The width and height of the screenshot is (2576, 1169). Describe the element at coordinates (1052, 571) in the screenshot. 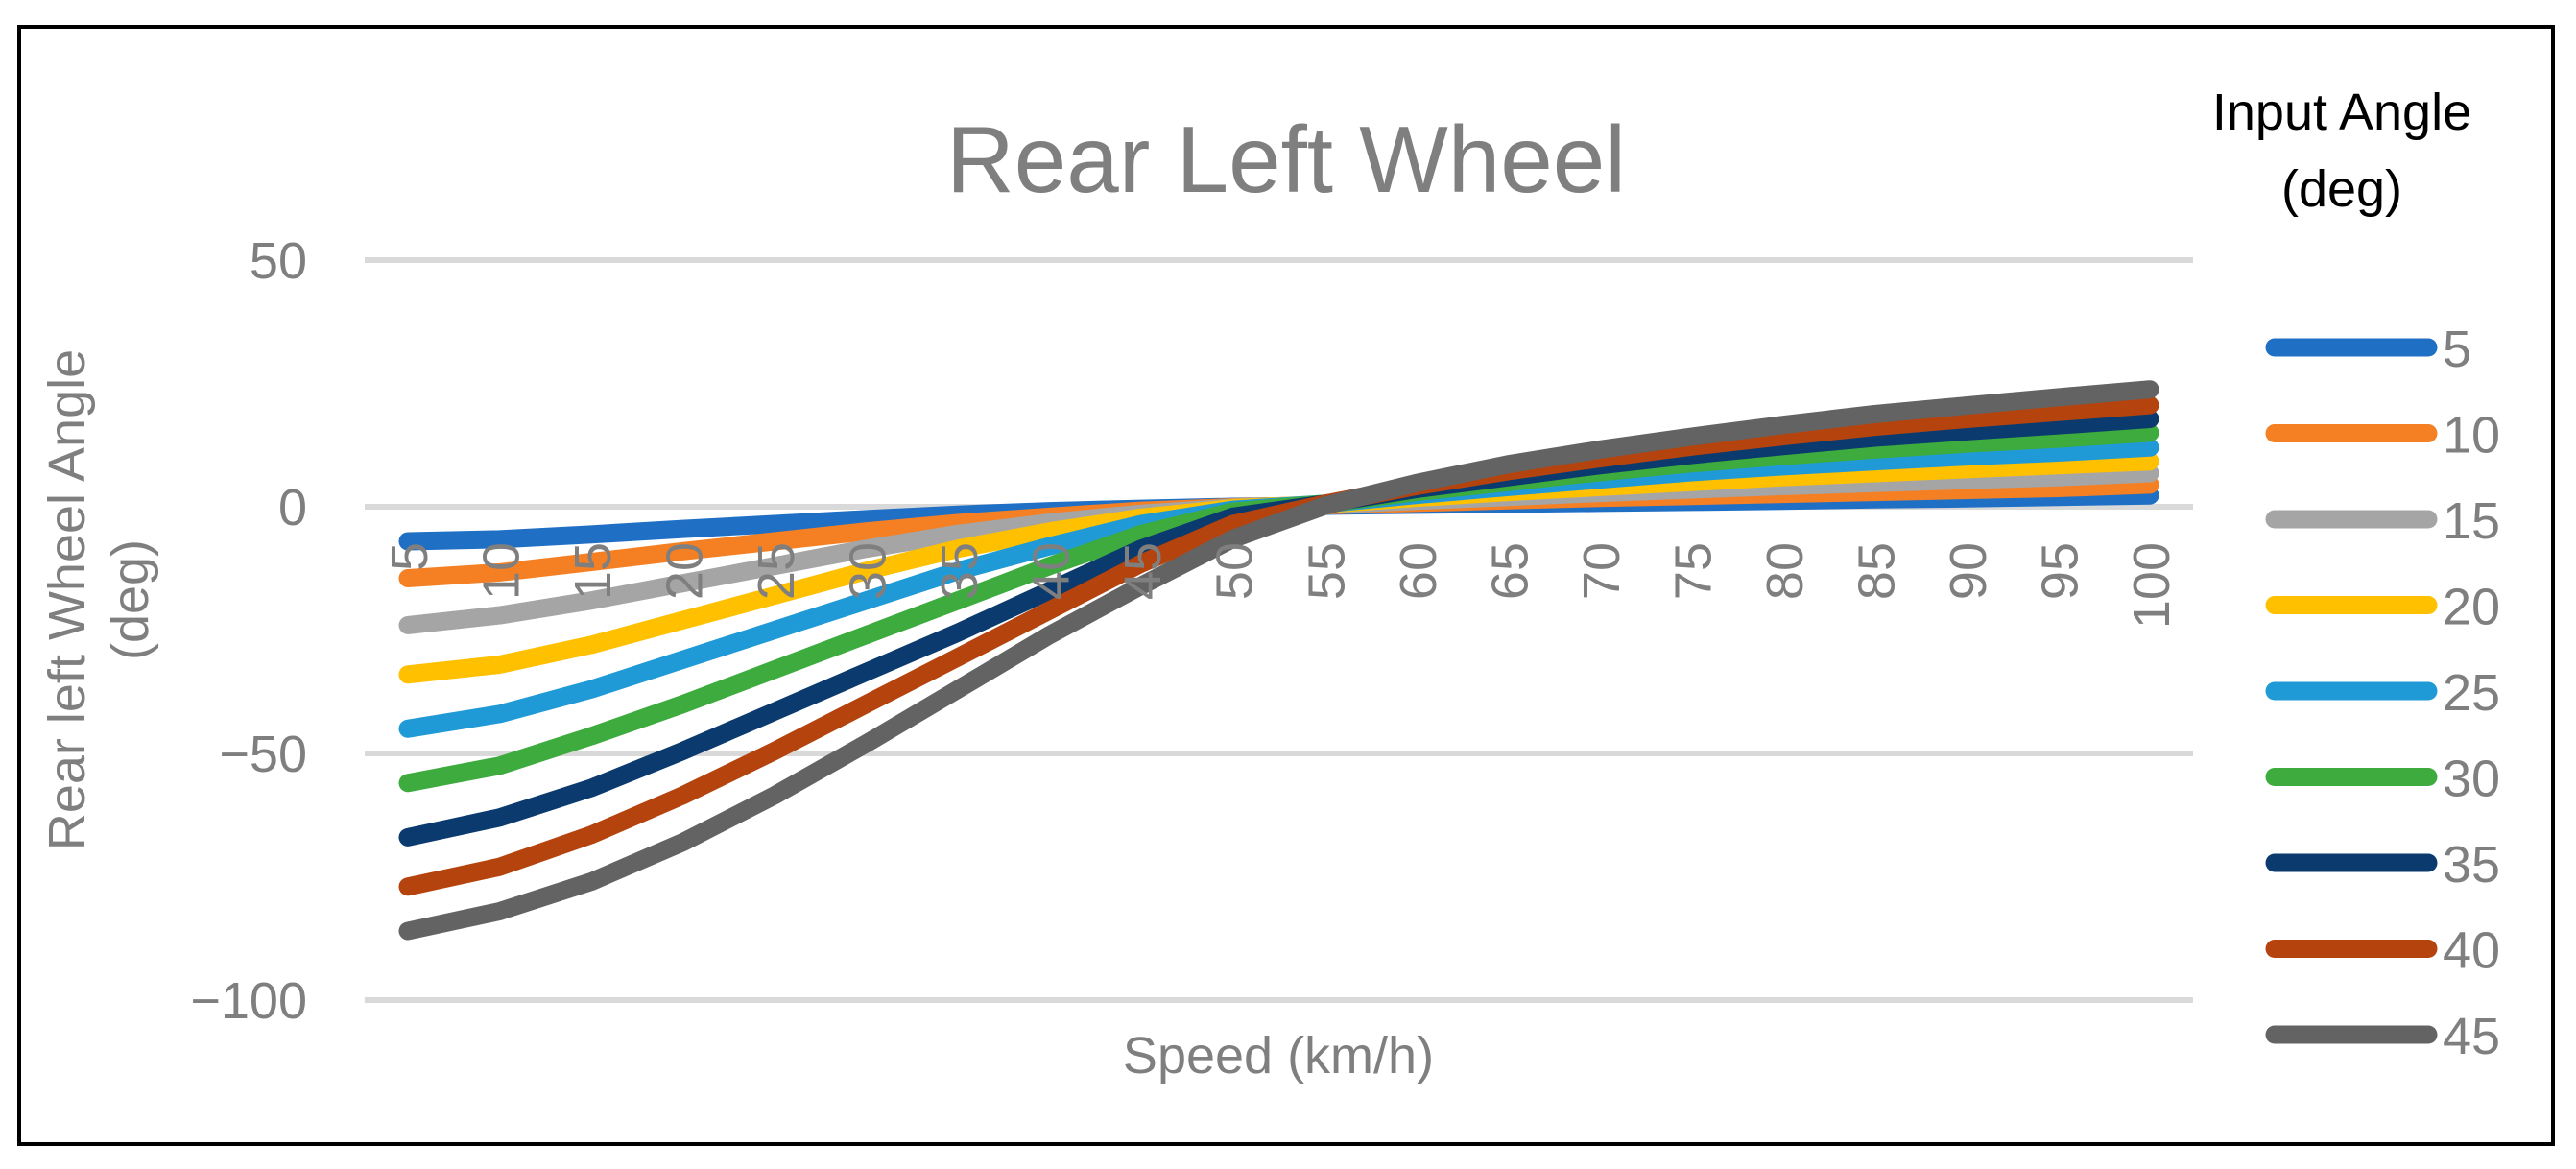

I see `x-tick-label: 40` at that location.